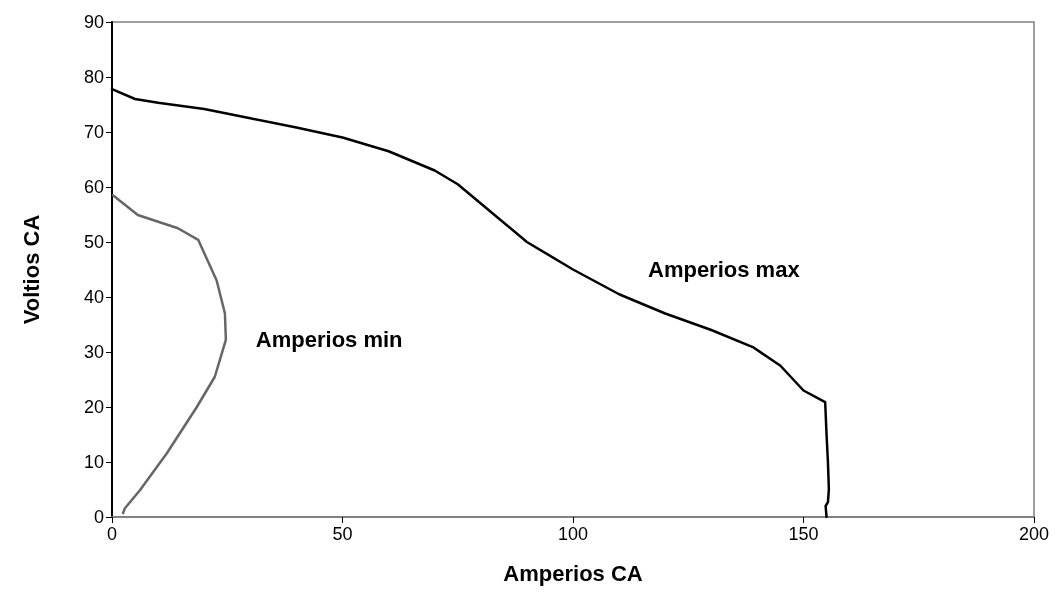 This screenshot has width=1063, height=602. What do you see at coordinates (31, 269) in the screenshot?
I see `y-axis-title: Voltios CA` at bounding box center [31, 269].